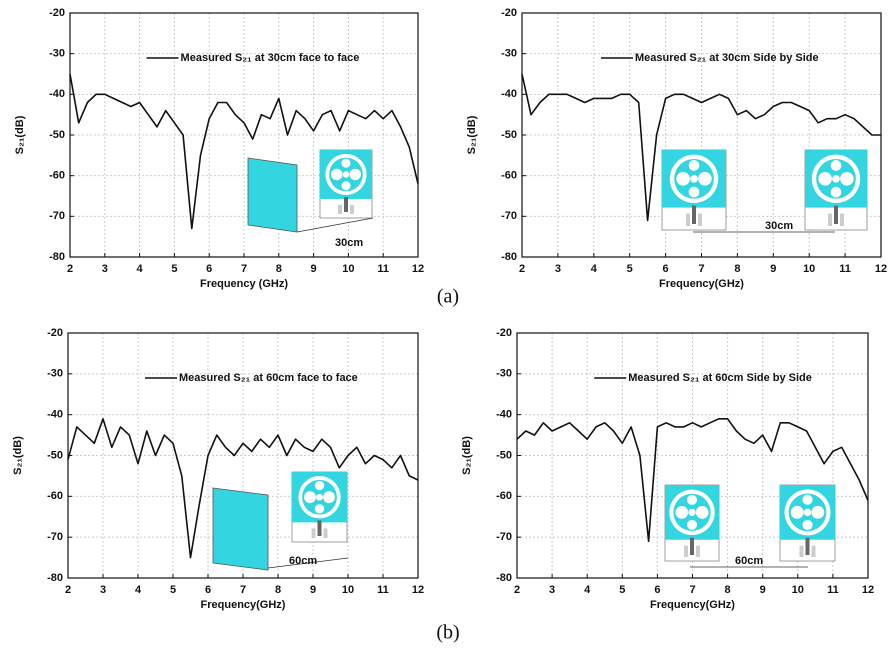  Describe the element at coordinates (243, 455) in the screenshot. I see `plot-frame` at that location.